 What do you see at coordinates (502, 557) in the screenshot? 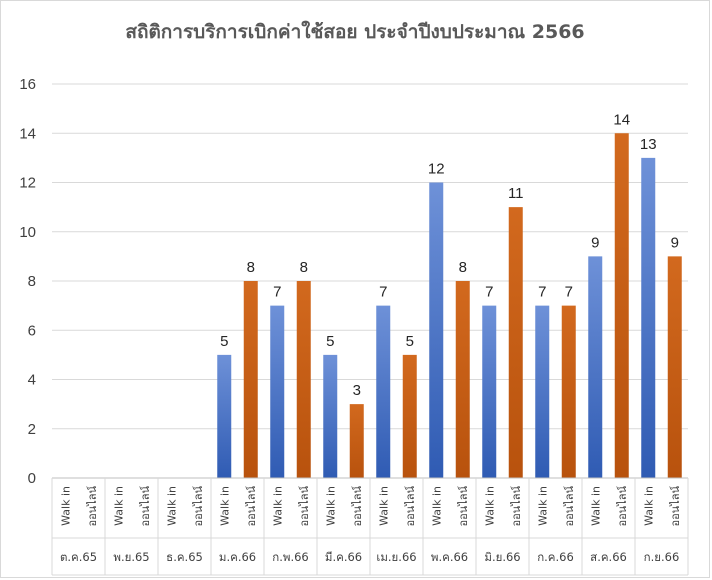
I see `x-category-label: มิ.ย.66` at bounding box center [502, 557].